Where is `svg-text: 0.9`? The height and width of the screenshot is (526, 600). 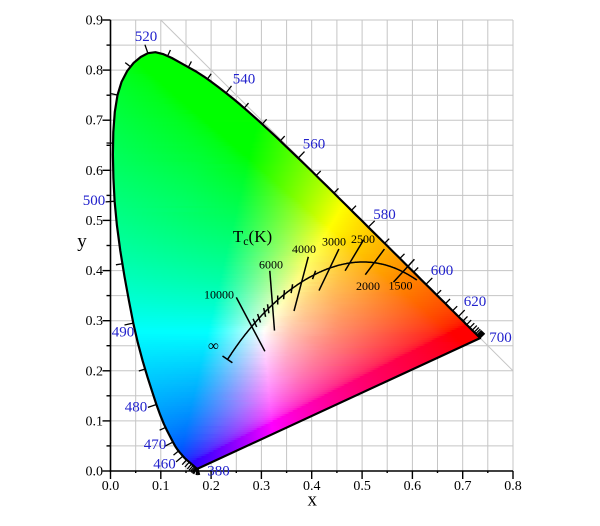
svg-text: 0.9 is located at coordinates (95, 21).